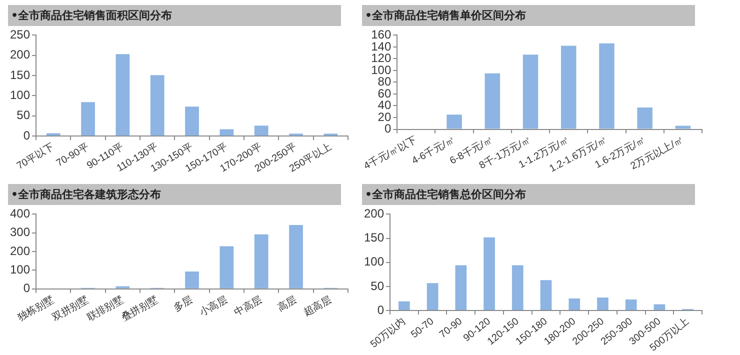  What do you see at coordinates (385, 117) in the screenshot?
I see `y-tick-label: 20` at bounding box center [385, 117].